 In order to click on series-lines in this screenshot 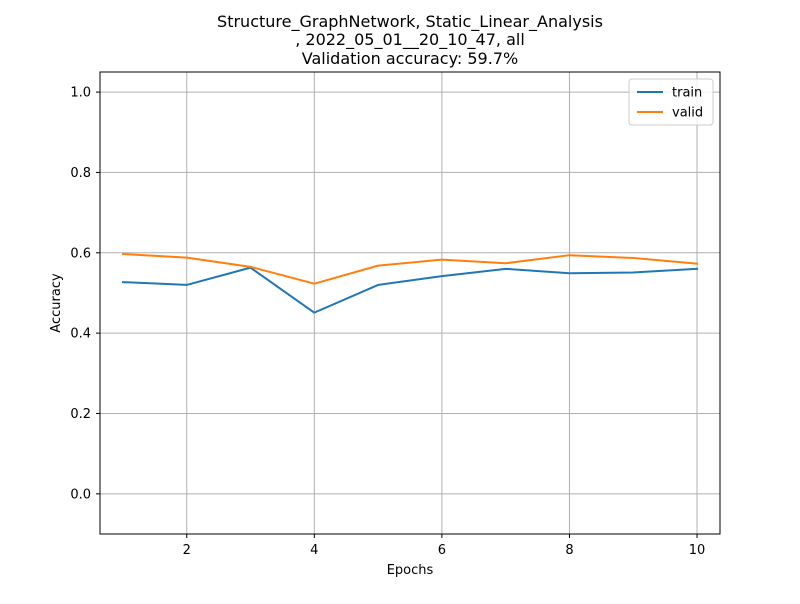, I will do `click(410, 283)`.